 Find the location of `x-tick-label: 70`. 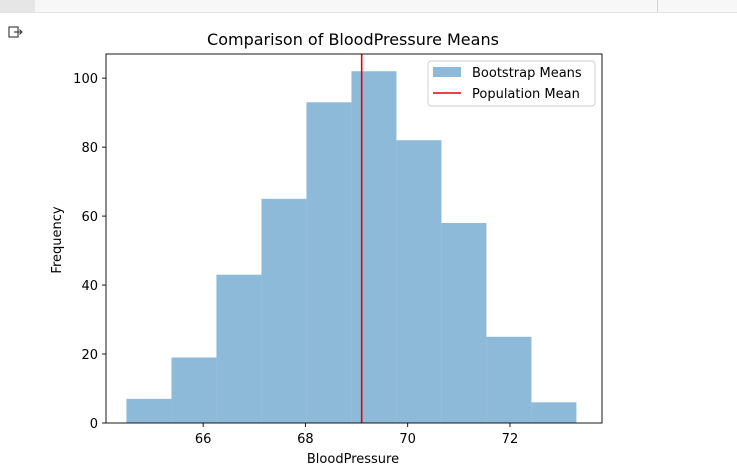

x-tick-label: 70 is located at coordinates (407, 439).